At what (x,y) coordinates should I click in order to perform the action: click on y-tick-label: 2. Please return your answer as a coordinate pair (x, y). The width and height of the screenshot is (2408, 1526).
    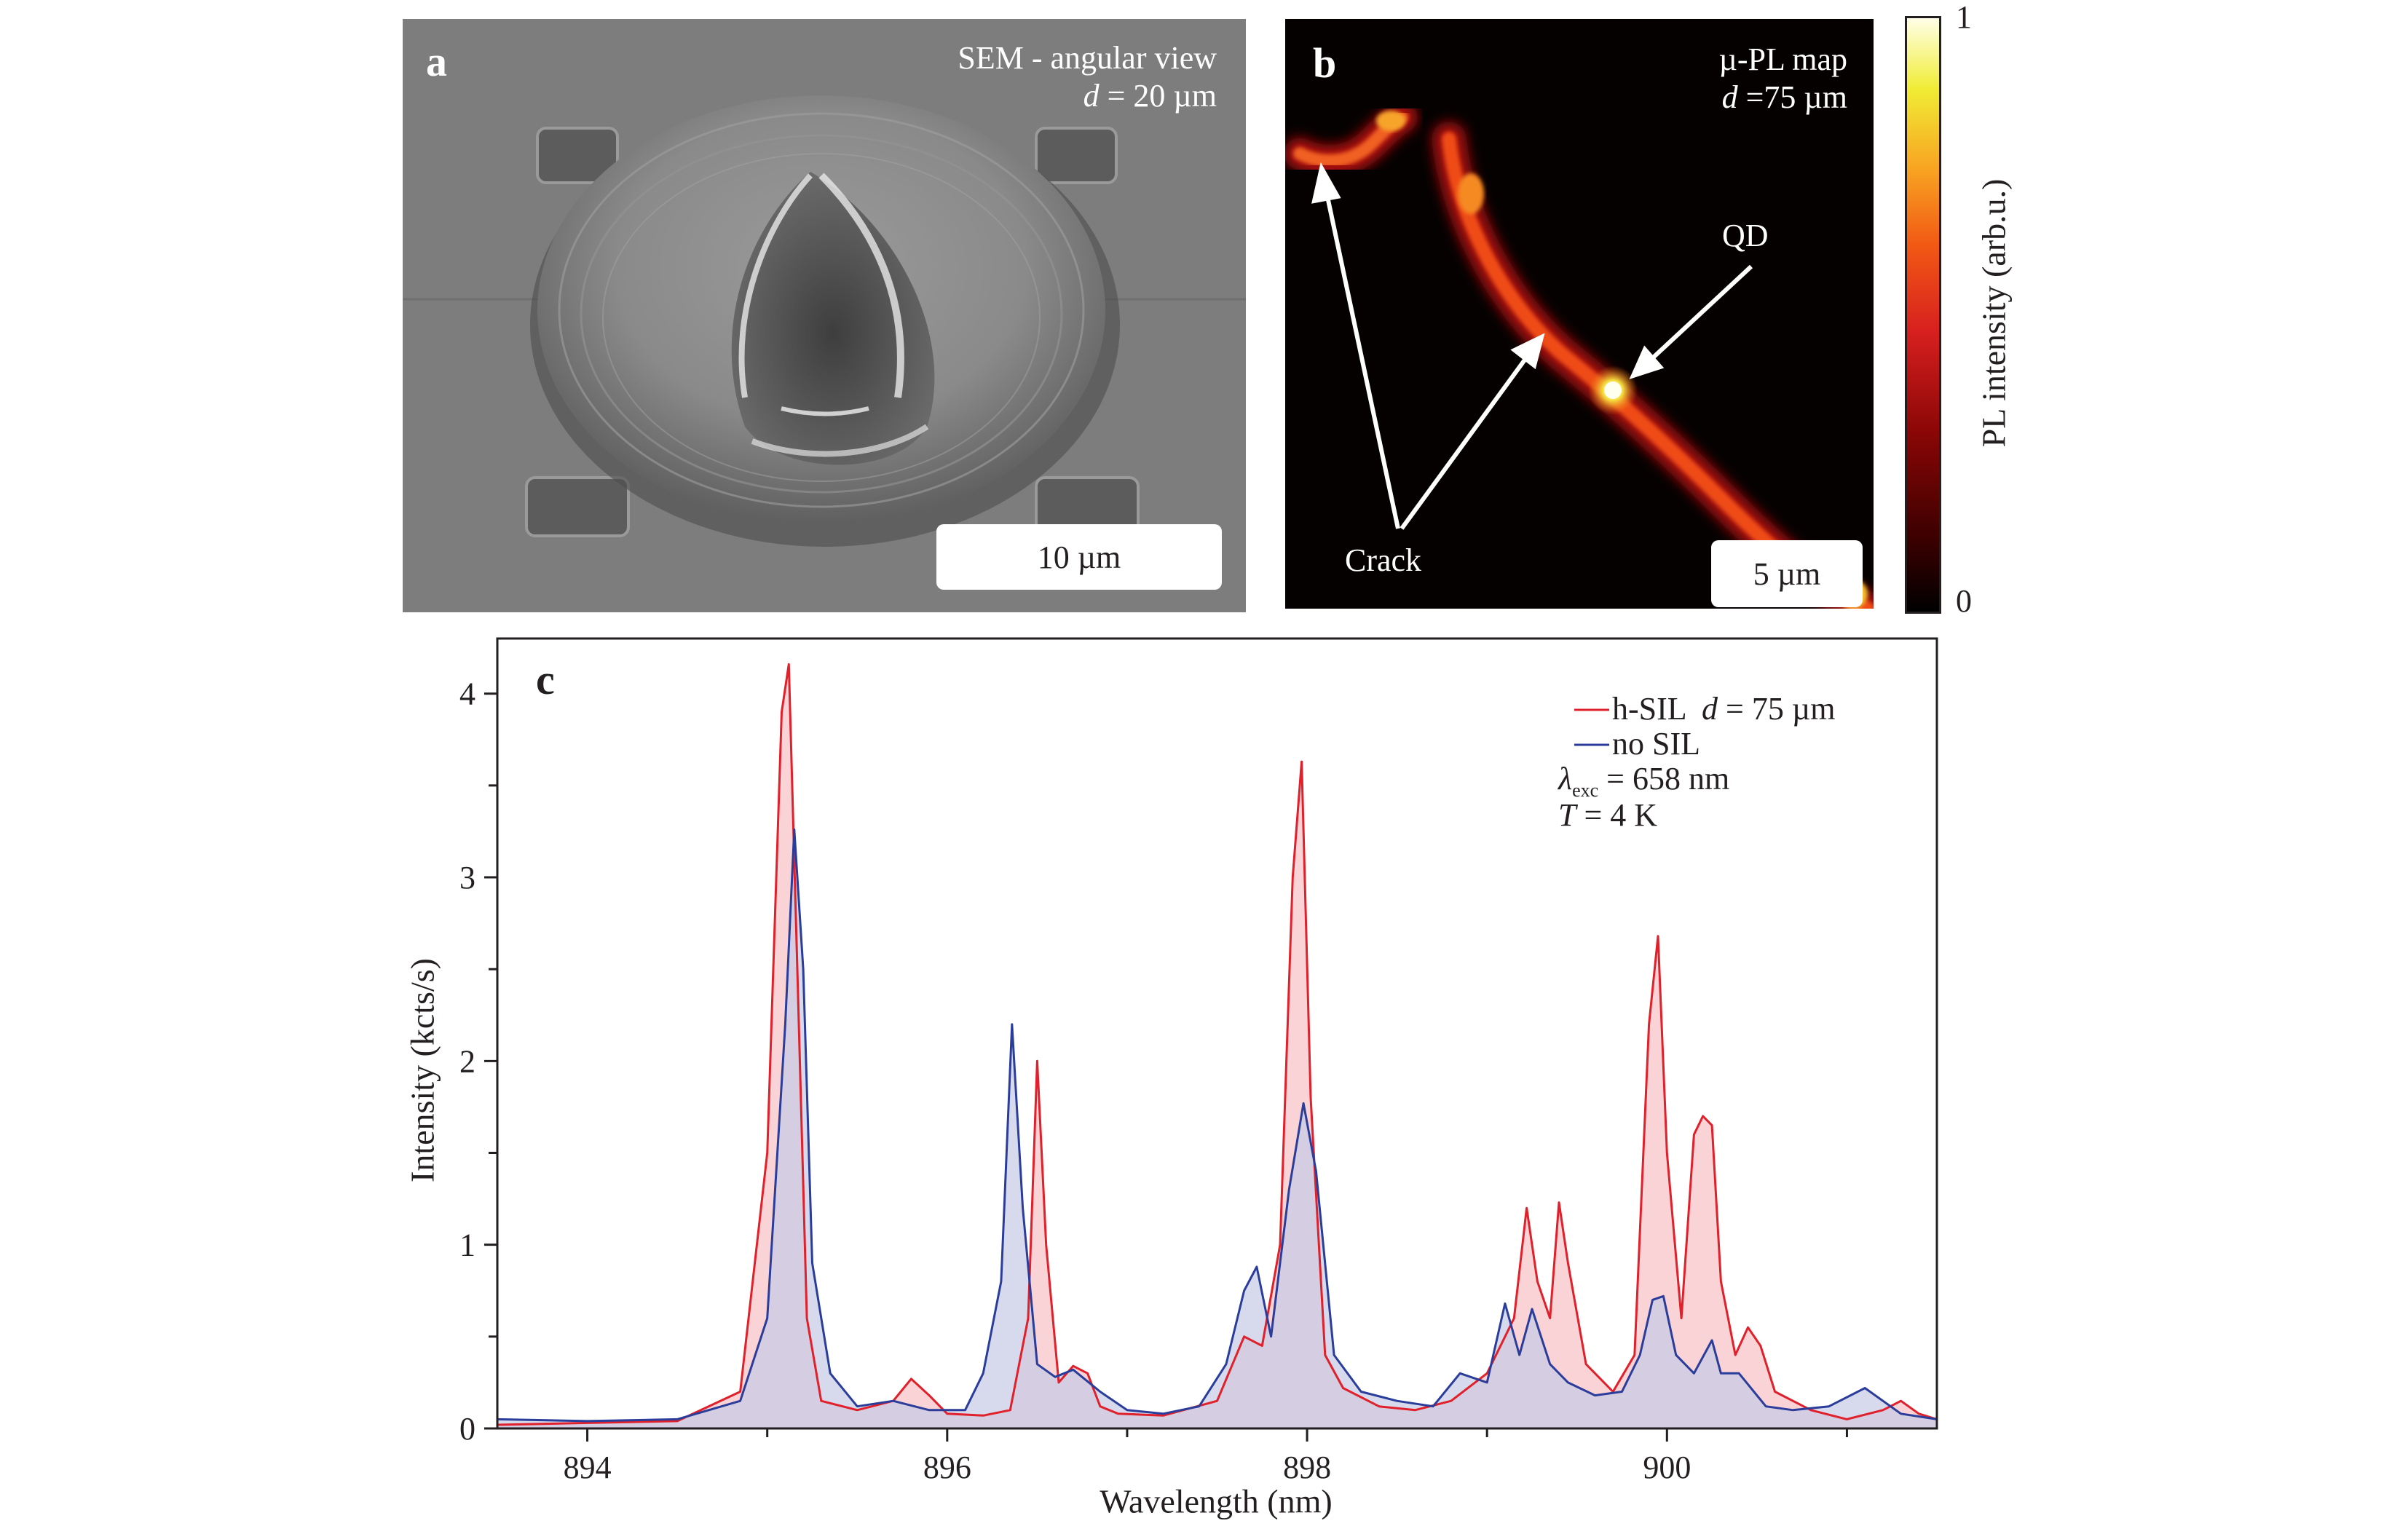
    Looking at the image, I should click on (467, 1061).